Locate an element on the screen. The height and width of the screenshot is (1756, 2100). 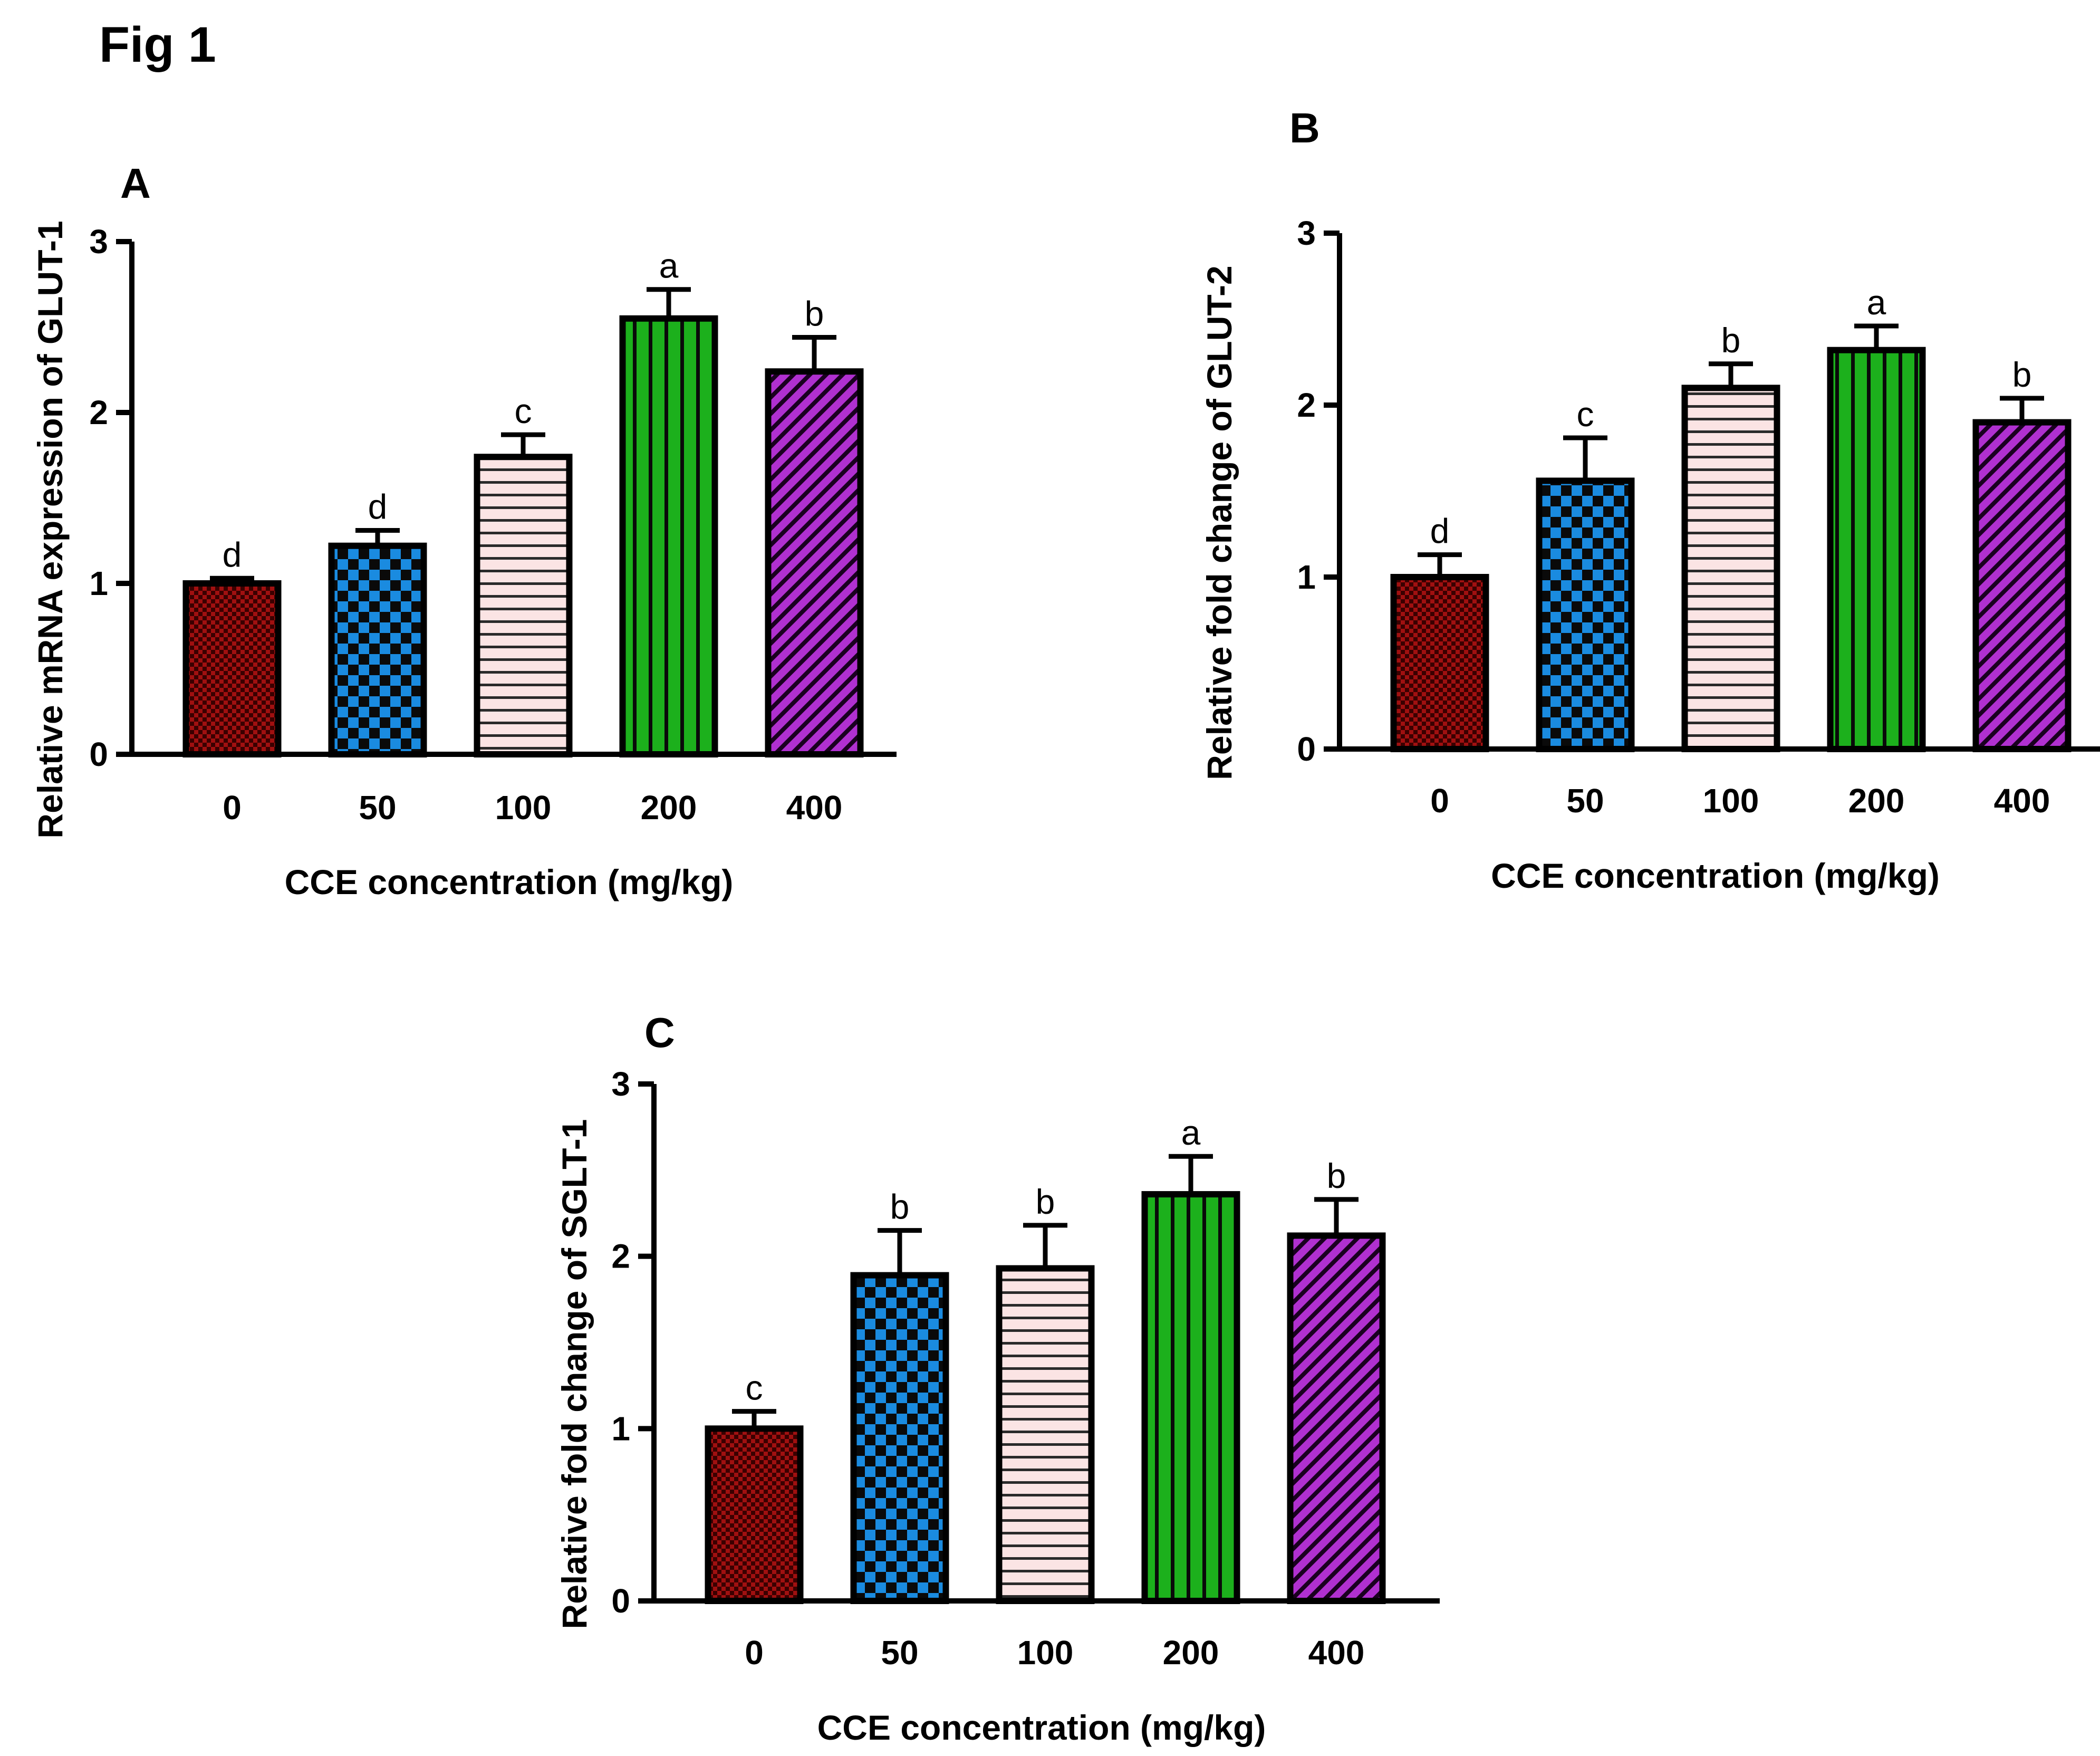
significance-label-50: c is located at coordinates (1585, 415).